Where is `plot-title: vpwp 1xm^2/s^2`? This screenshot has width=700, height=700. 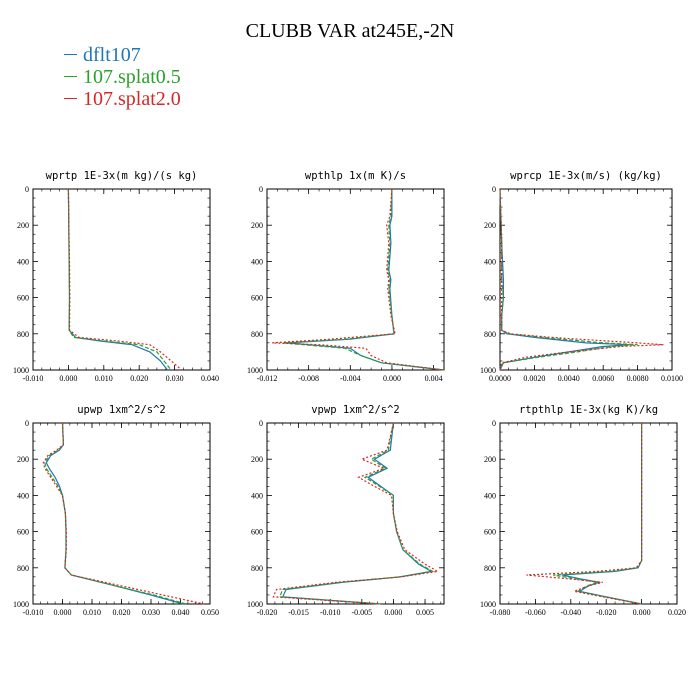
plot-title: vpwp 1xm^2/s^2 is located at coordinates (355, 410).